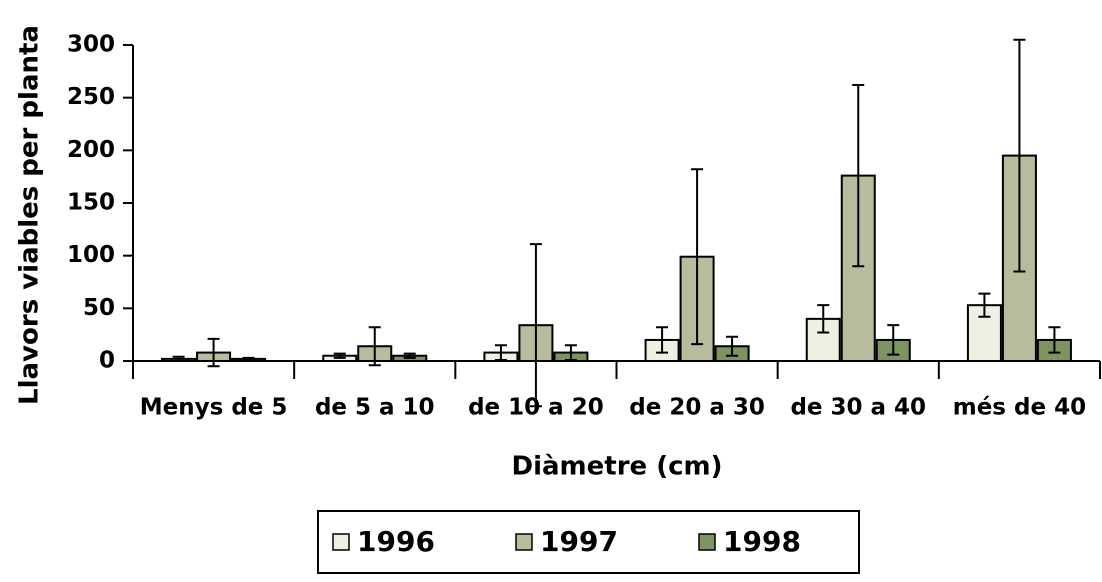 This screenshot has height=582, width=1102. I want to click on x-tick-label: de 30 a 40, so click(858, 408).